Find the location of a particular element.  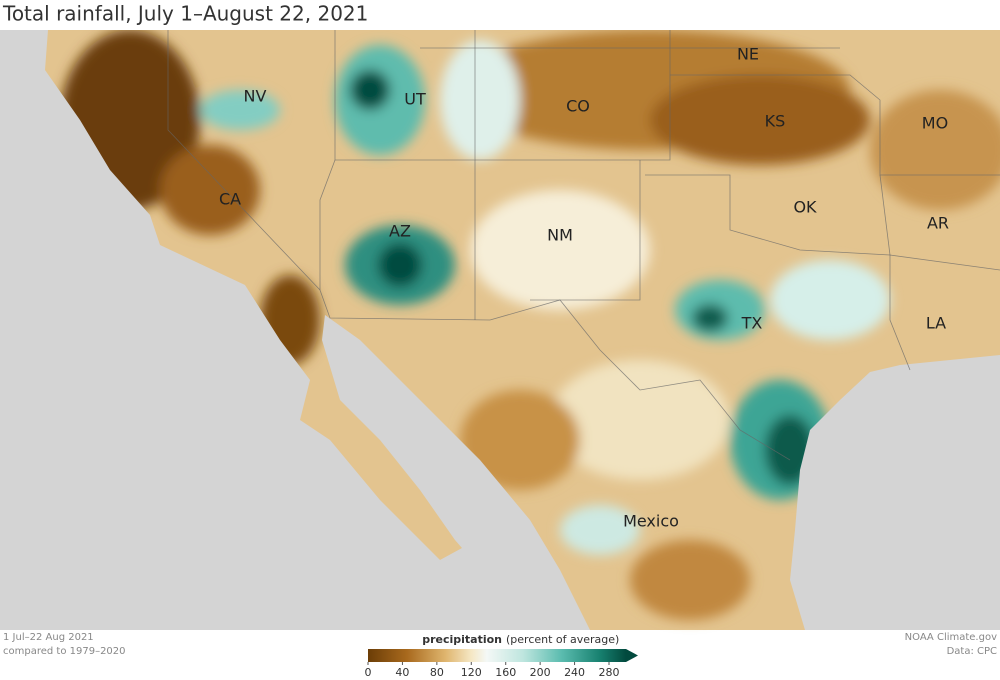

legend-tick-label: 280 is located at coordinates (609, 672).